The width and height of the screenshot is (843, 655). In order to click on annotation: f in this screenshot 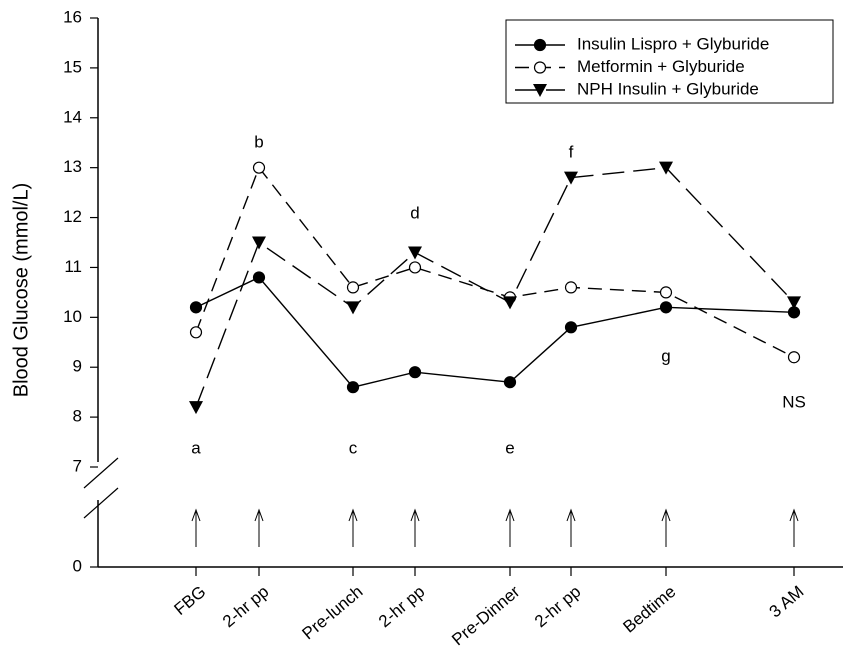, I will do `click(571, 151)`.